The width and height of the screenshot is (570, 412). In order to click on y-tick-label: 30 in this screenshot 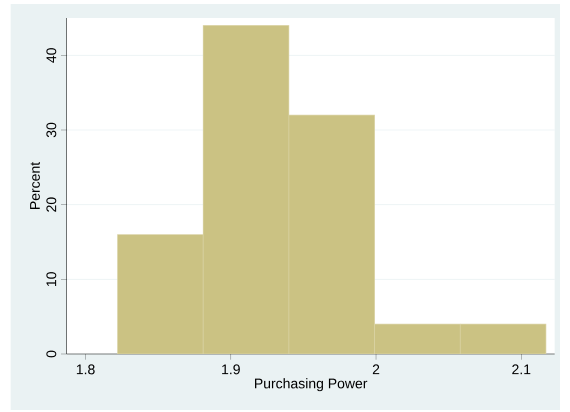, I will do `click(51, 130)`.